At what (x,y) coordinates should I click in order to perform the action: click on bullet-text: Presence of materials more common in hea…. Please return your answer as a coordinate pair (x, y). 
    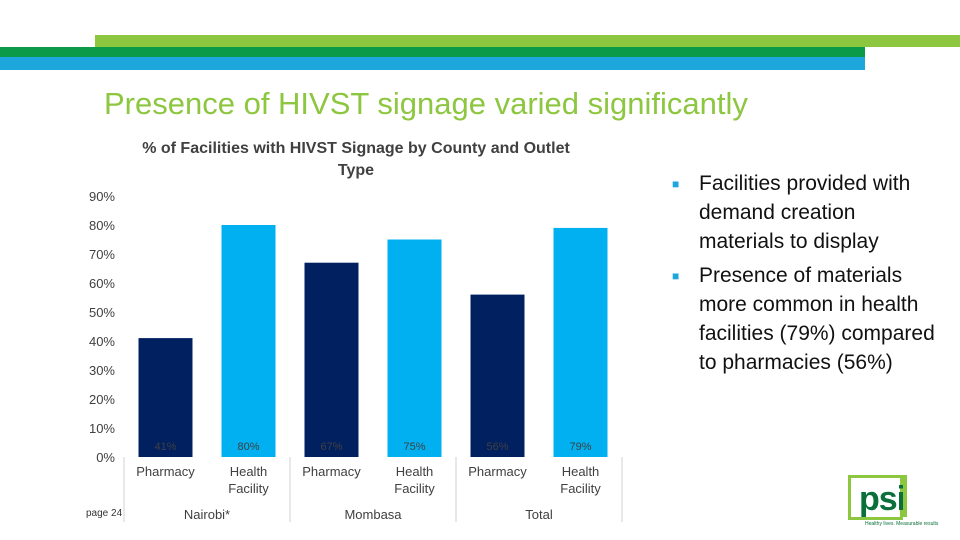
    Looking at the image, I should click on (817, 319).